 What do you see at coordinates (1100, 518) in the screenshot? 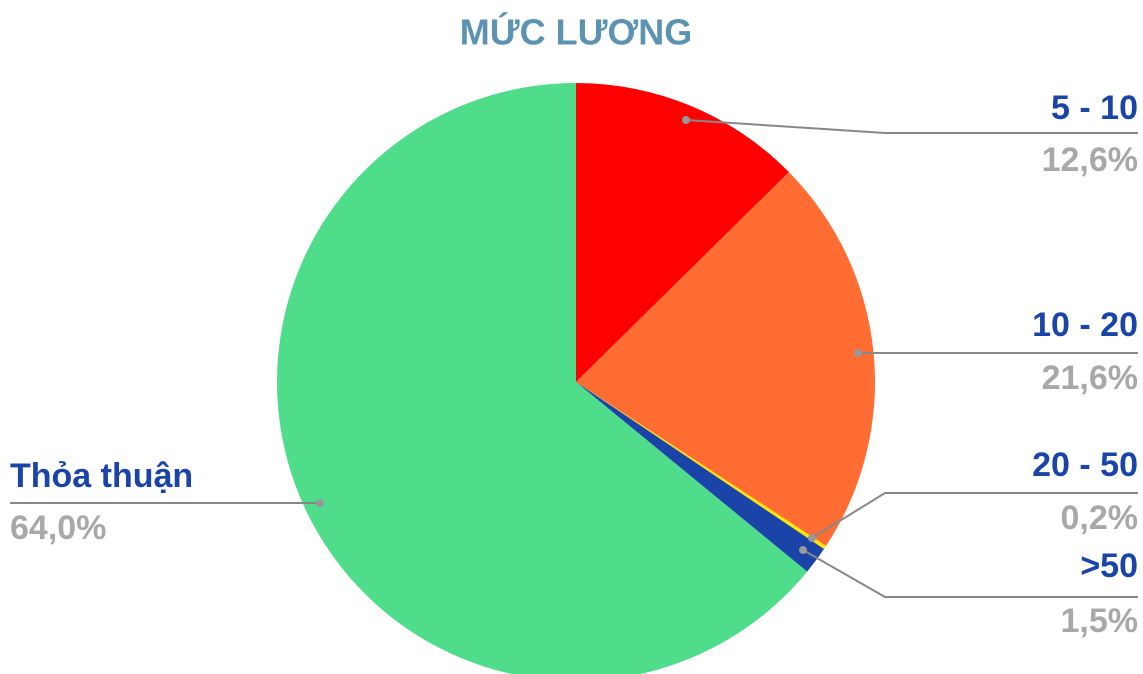
I see `value-label: 0,2%` at bounding box center [1100, 518].